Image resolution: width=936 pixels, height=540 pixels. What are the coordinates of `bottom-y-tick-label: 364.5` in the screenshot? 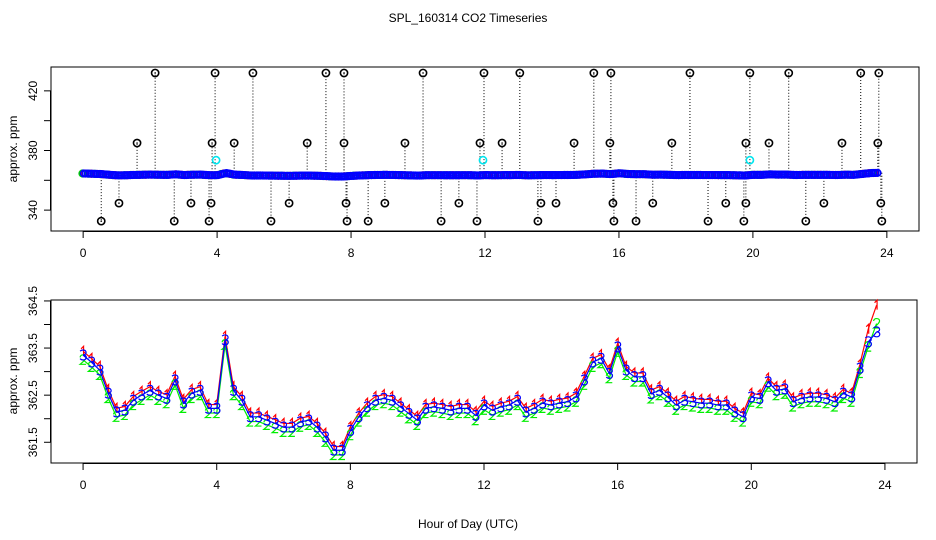 It's located at (33, 301).